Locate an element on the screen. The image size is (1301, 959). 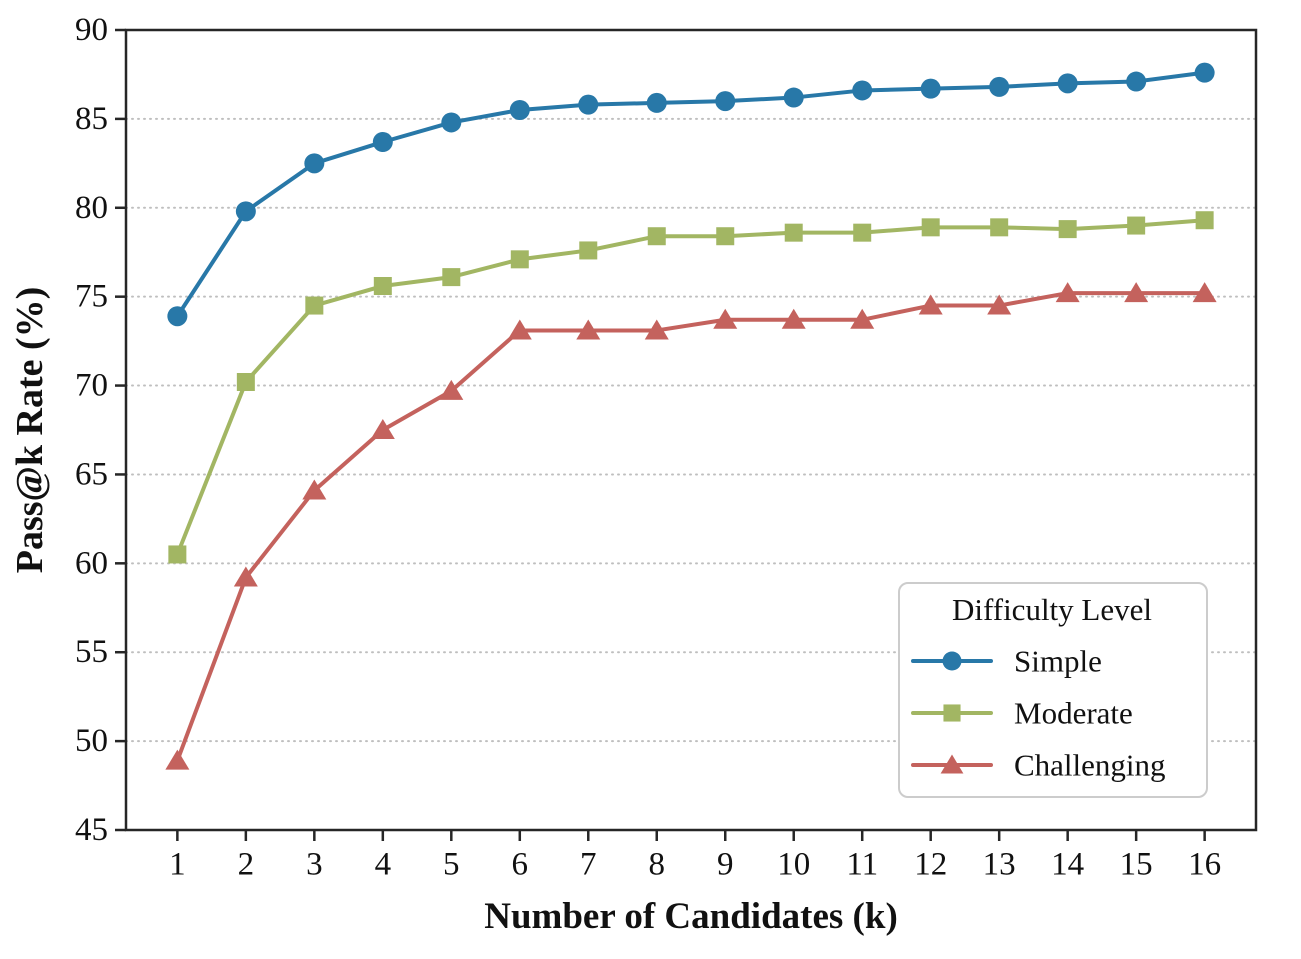
y-tick-label: 65 is located at coordinates (91, 474).